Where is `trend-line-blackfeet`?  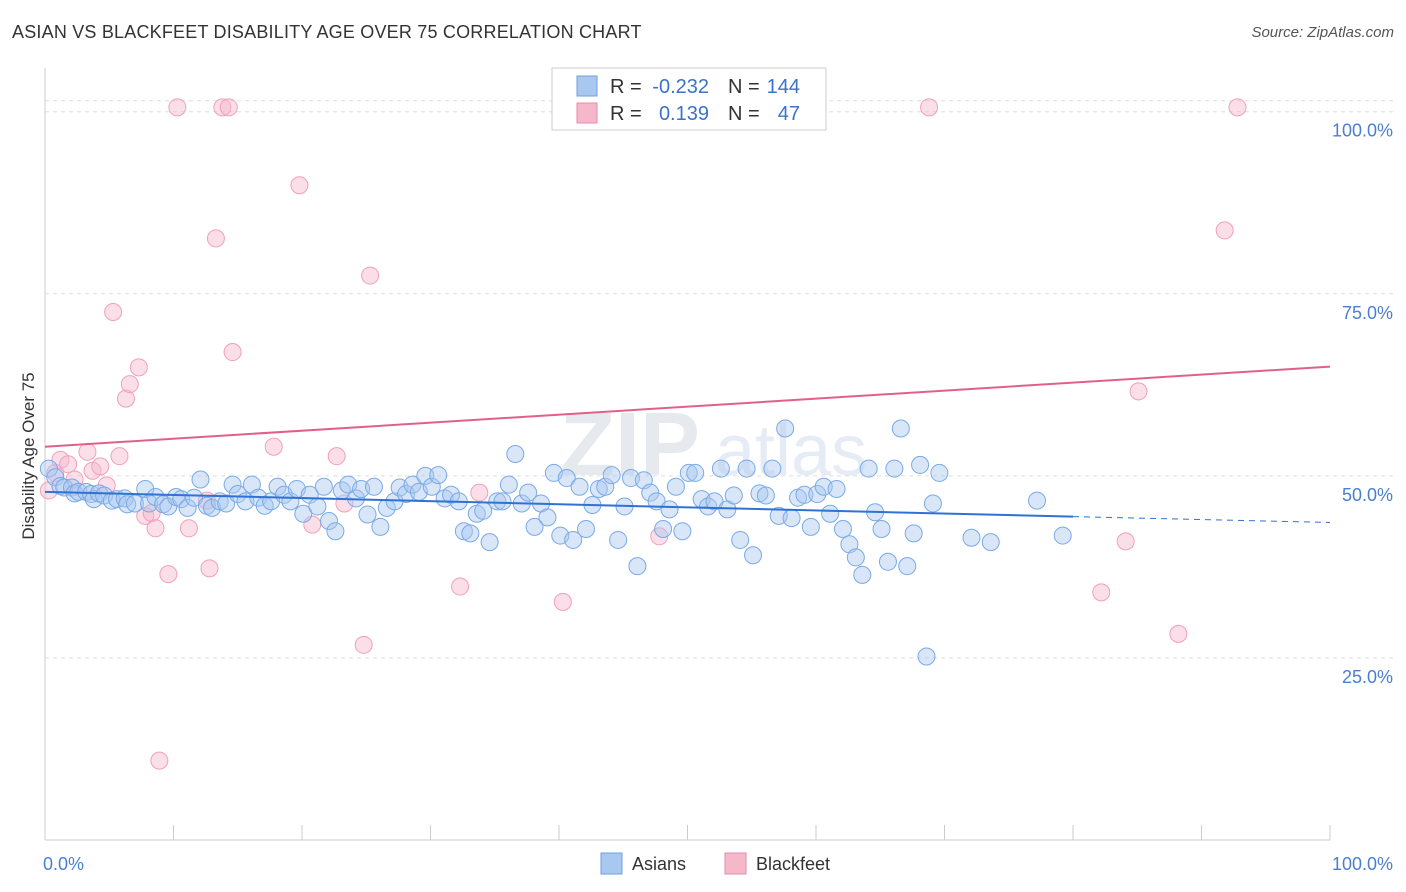
trend-line-blackfeet is located at coordinates (687, 406).